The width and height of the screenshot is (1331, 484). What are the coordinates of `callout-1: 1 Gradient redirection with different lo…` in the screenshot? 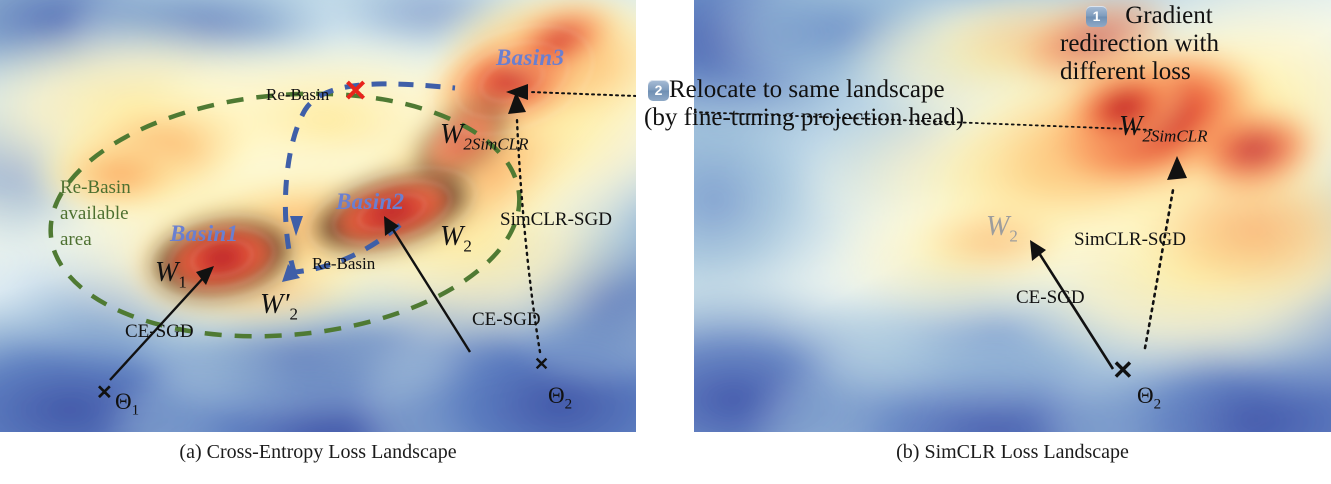 It's located at (1139, 44).